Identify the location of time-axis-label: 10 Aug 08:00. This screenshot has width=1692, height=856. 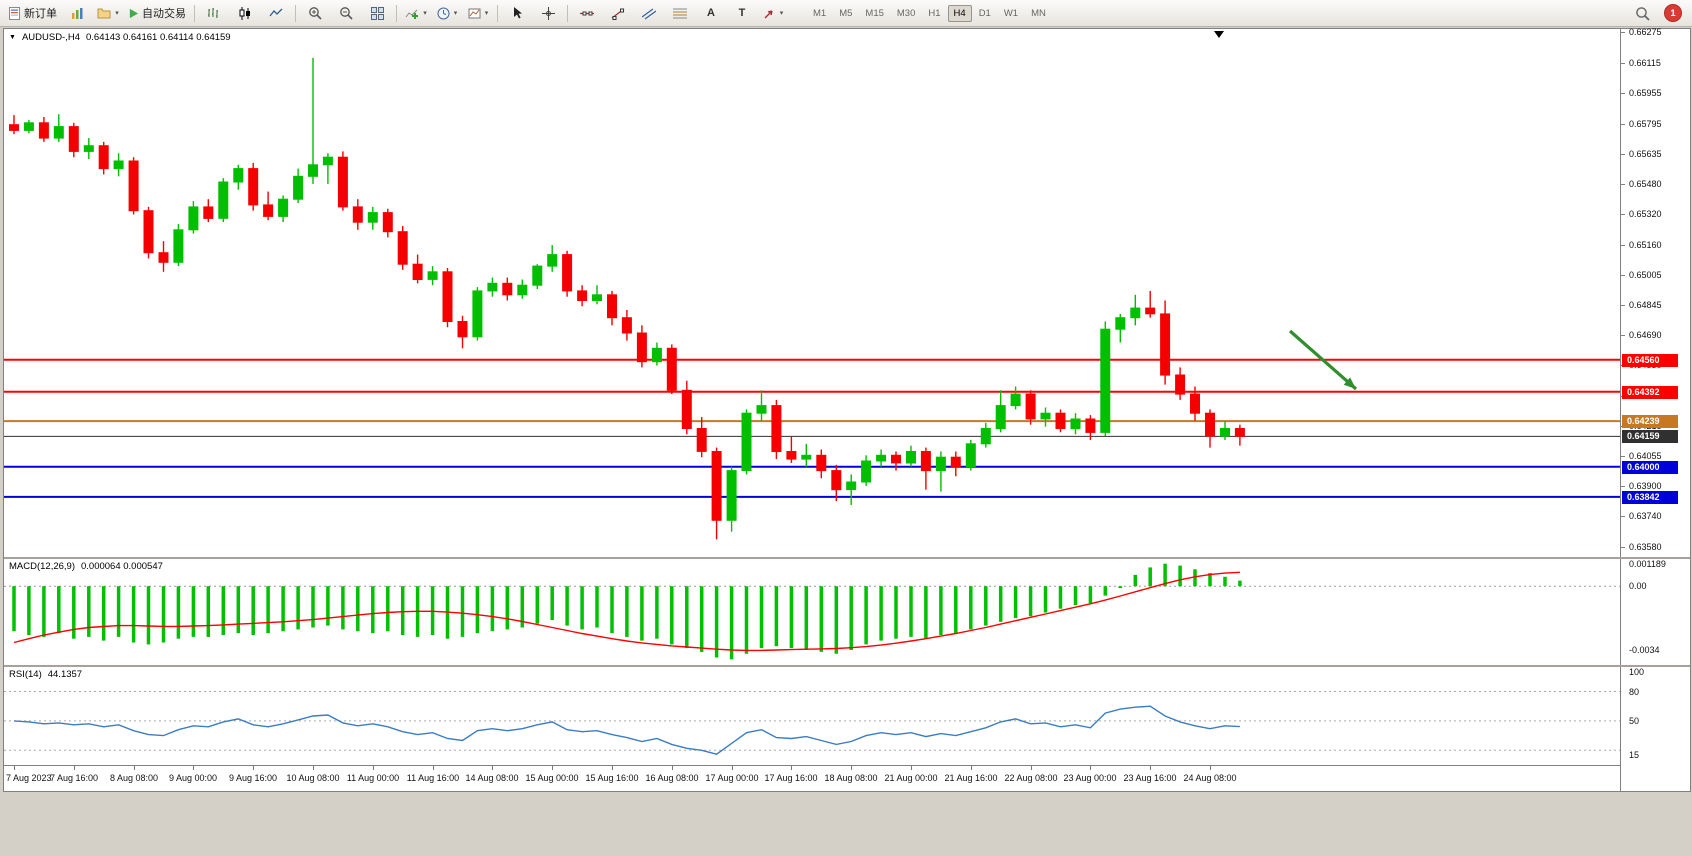
(313, 778).